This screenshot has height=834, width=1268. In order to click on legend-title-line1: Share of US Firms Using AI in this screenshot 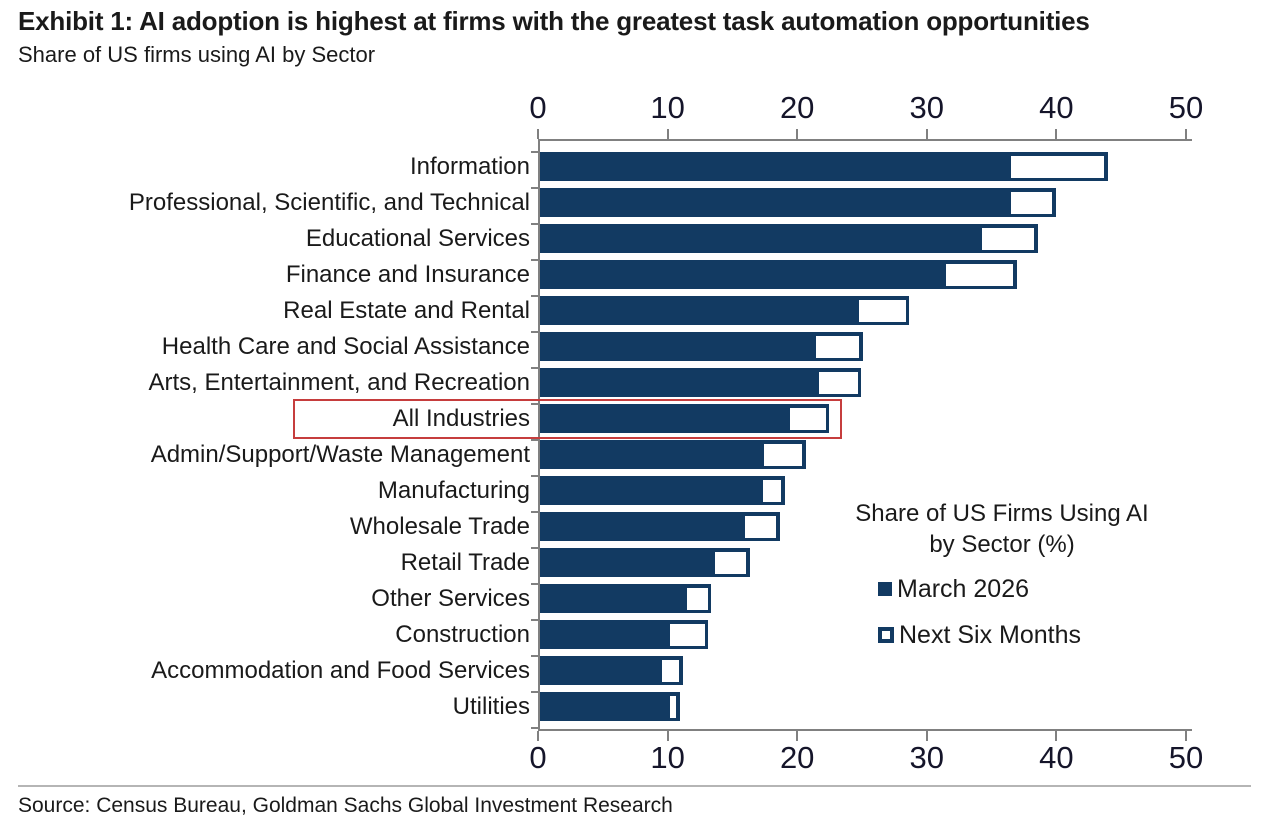, I will do `click(1002, 513)`.